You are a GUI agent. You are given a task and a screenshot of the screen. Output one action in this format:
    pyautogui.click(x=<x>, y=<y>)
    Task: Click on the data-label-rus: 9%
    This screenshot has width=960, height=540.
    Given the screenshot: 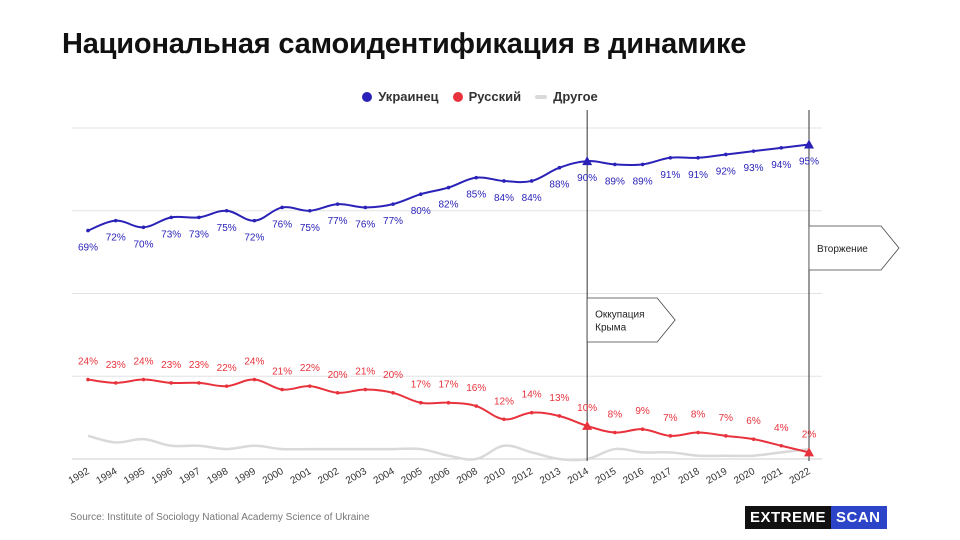 What is the action you would take?
    pyautogui.click(x=642, y=411)
    